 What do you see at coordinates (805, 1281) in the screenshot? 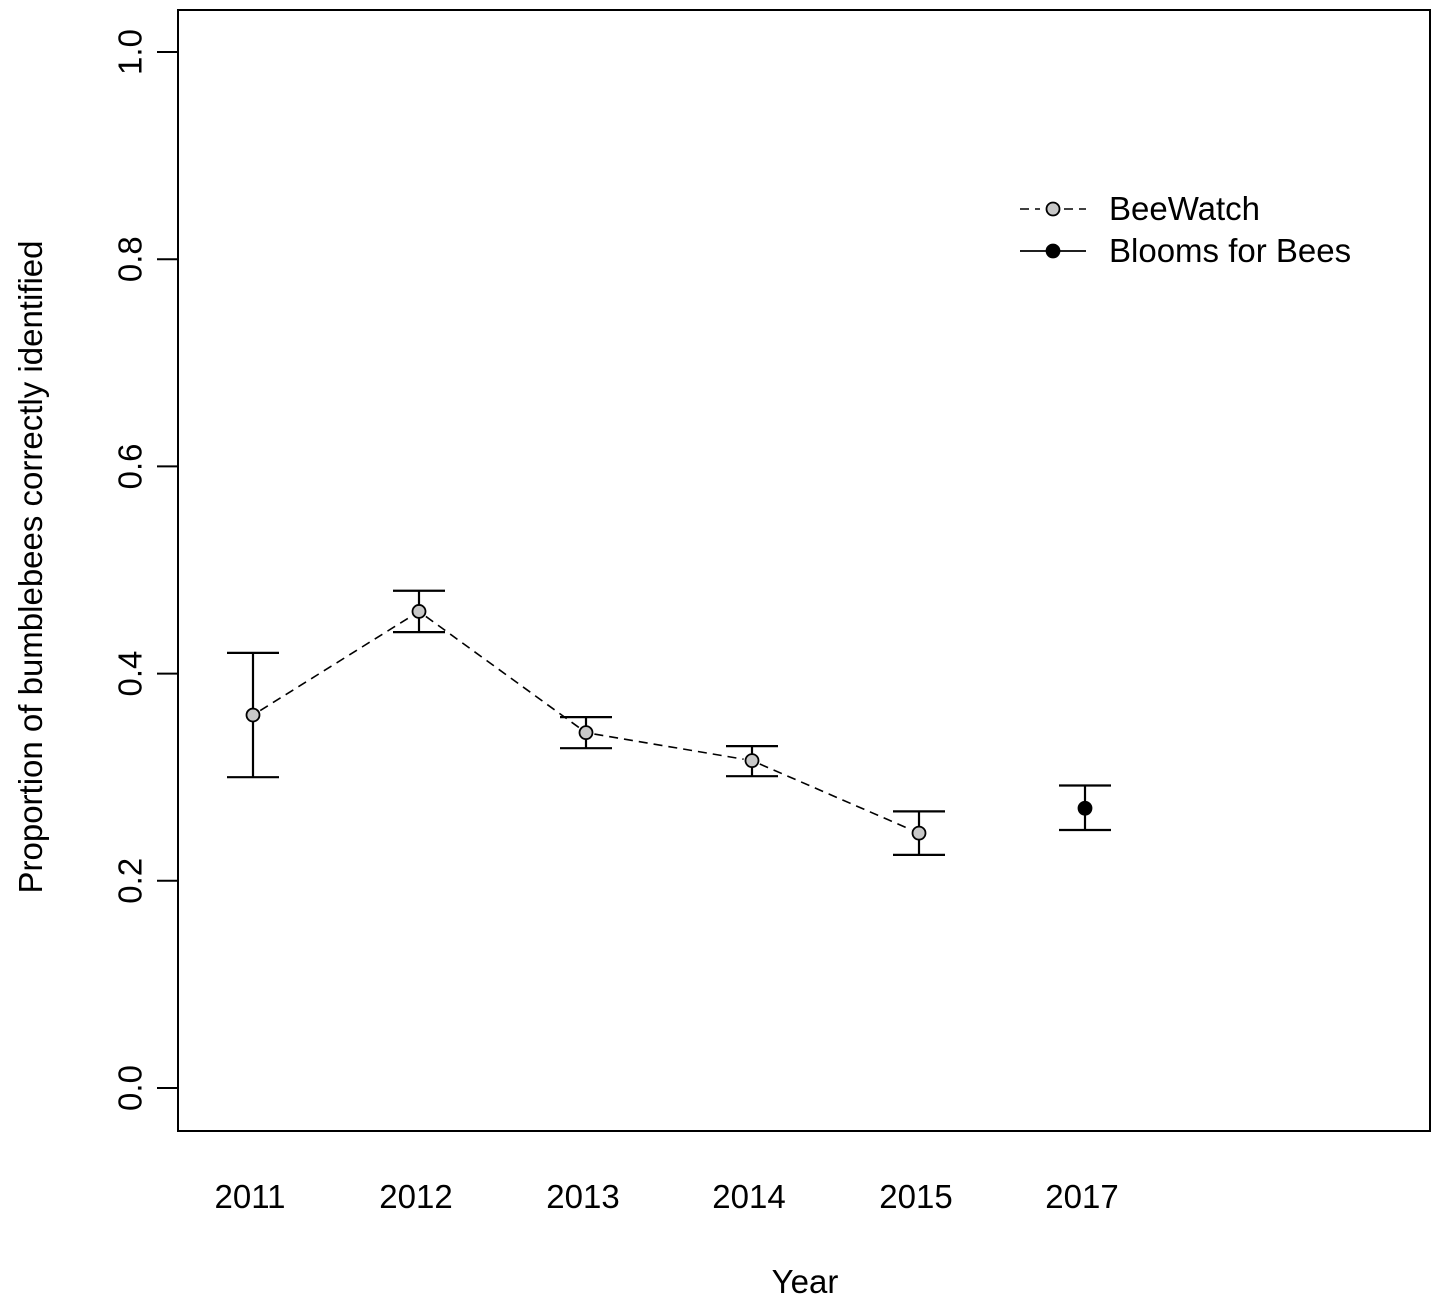
I see `x-axis-title: Year` at bounding box center [805, 1281].